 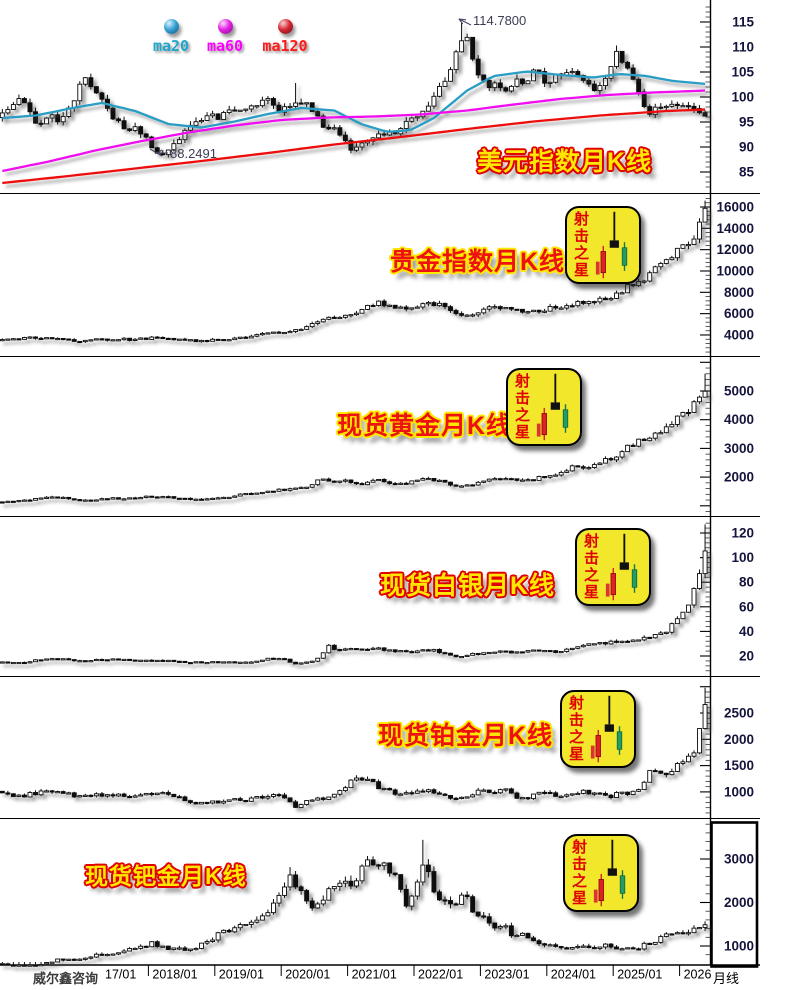 I want to click on x-tick-label: 2025/01, so click(x=639, y=975).